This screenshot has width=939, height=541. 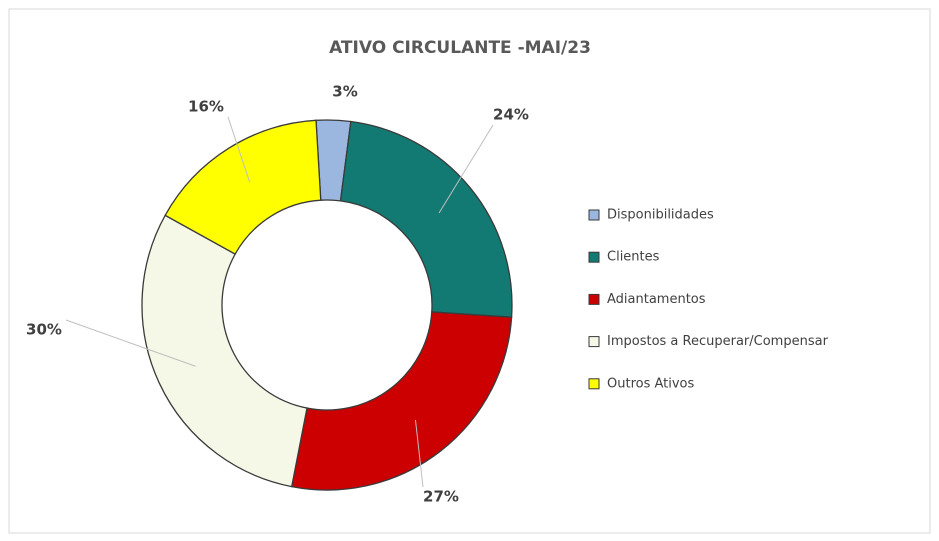 What do you see at coordinates (44, 330) in the screenshot?
I see `data-label: 30%` at bounding box center [44, 330].